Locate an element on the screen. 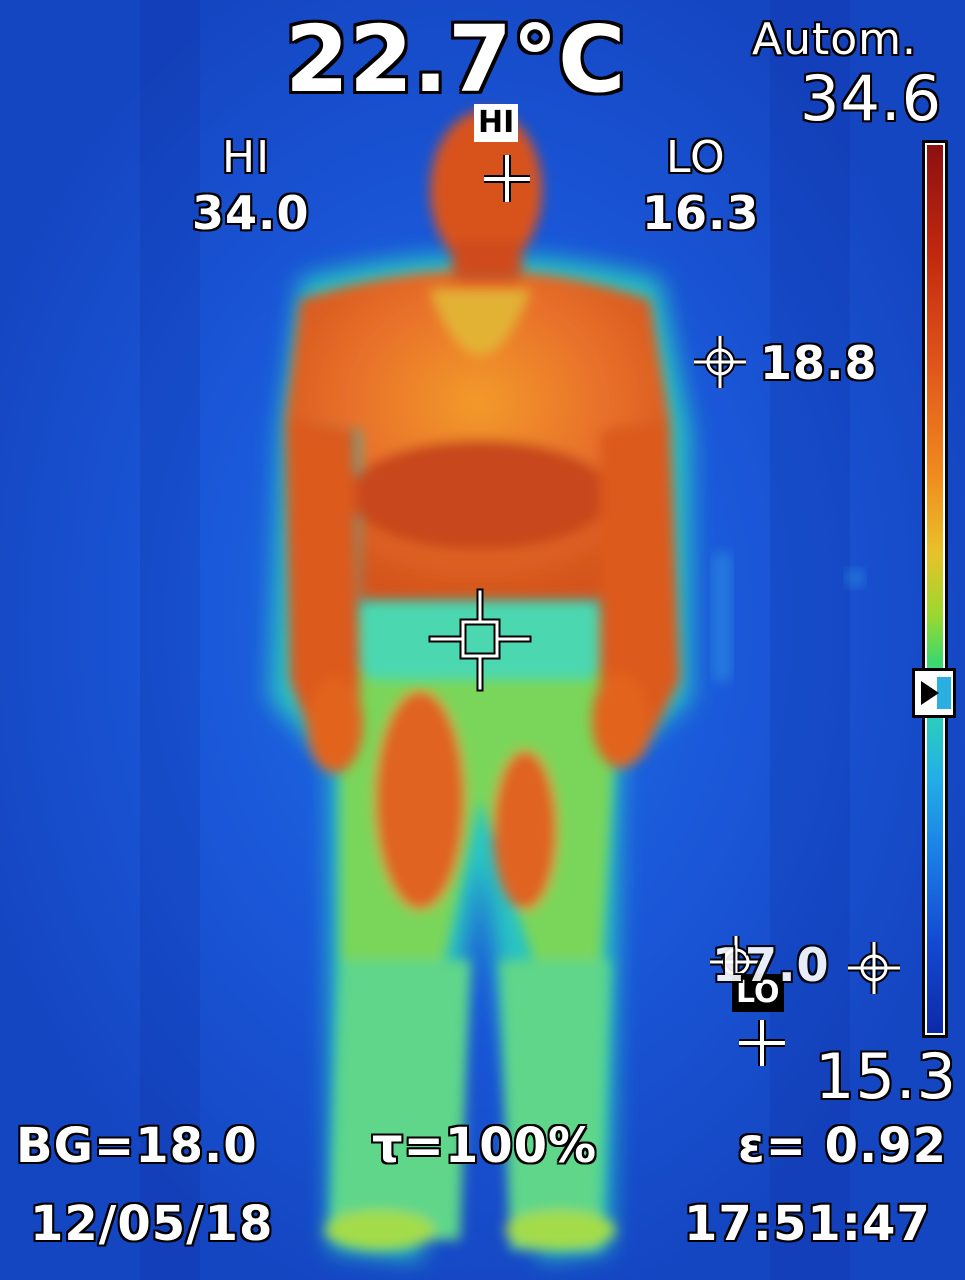  hi-value: 34.0 is located at coordinates (251, 213).